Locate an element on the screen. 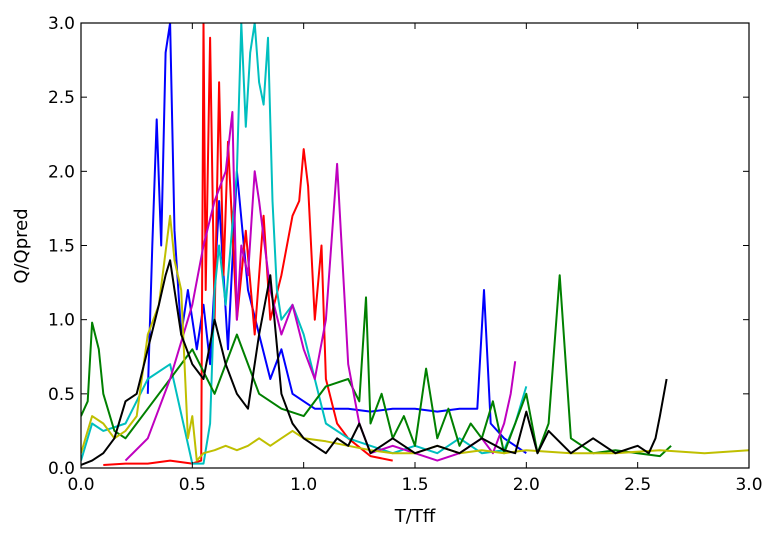 This screenshot has height=540, width=778. x-tick-label: 1.0 is located at coordinates (303, 485).